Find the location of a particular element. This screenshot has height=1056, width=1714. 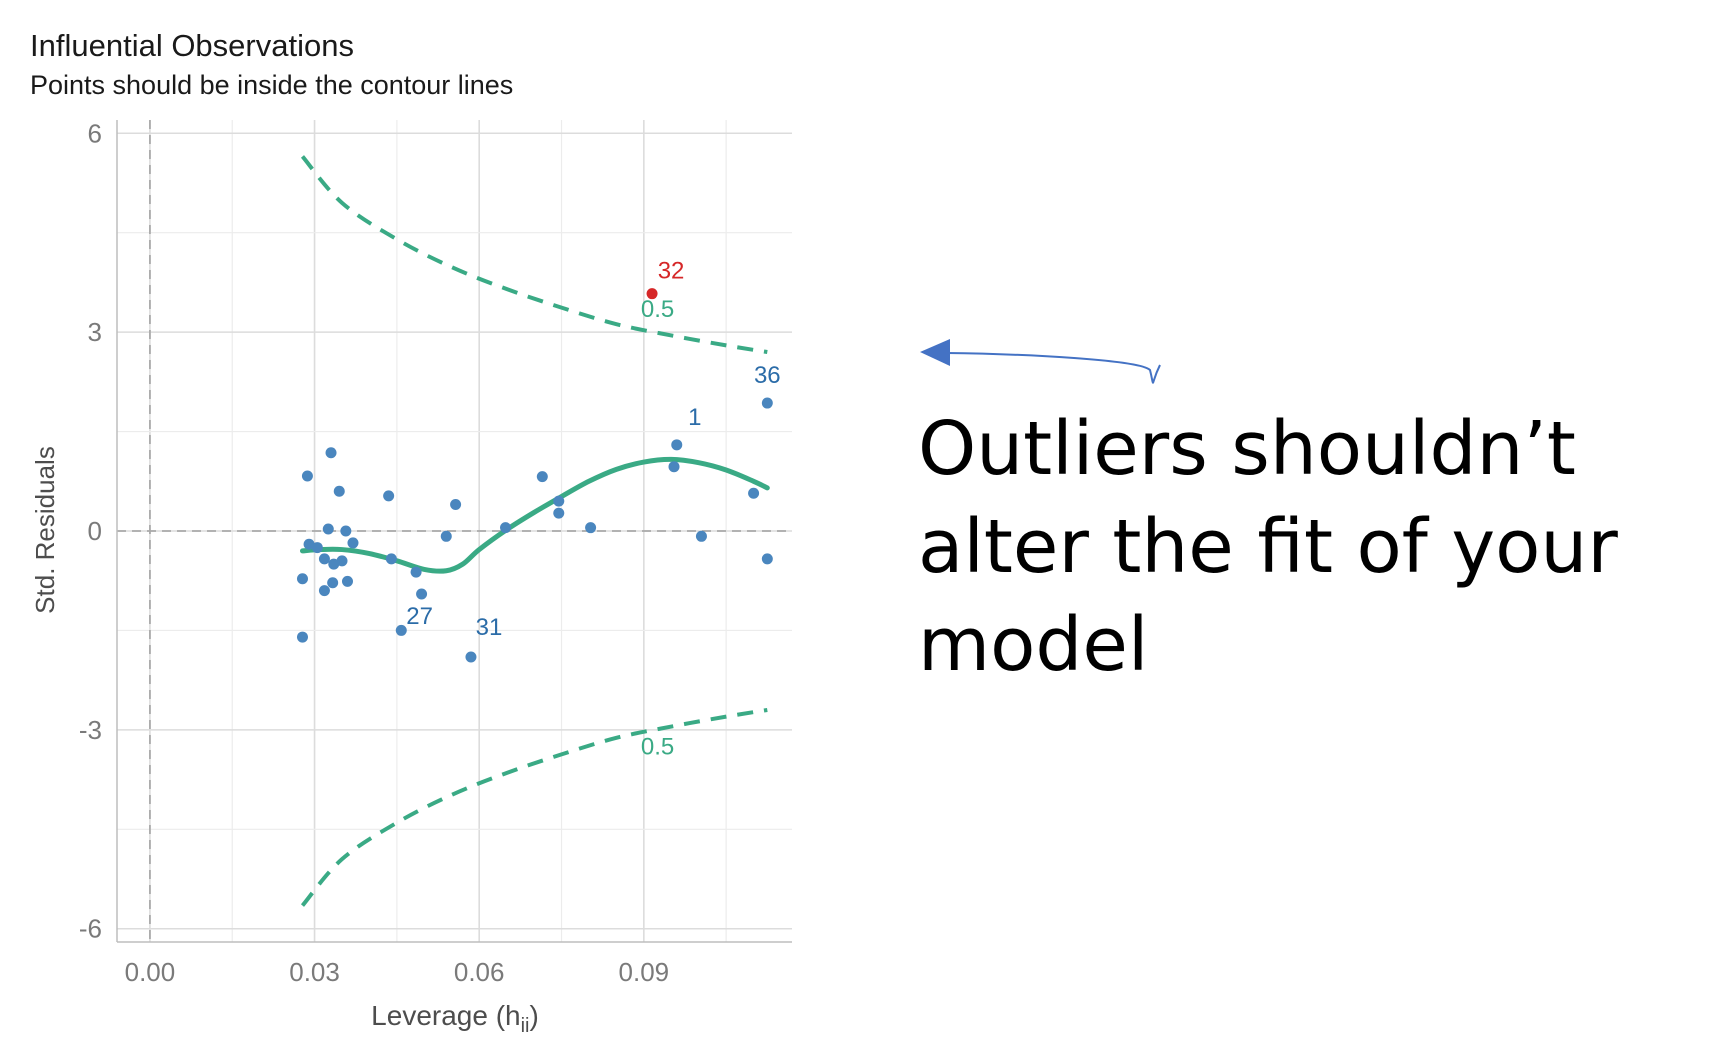

x-axis-label-close: ) is located at coordinates (534, 1015).